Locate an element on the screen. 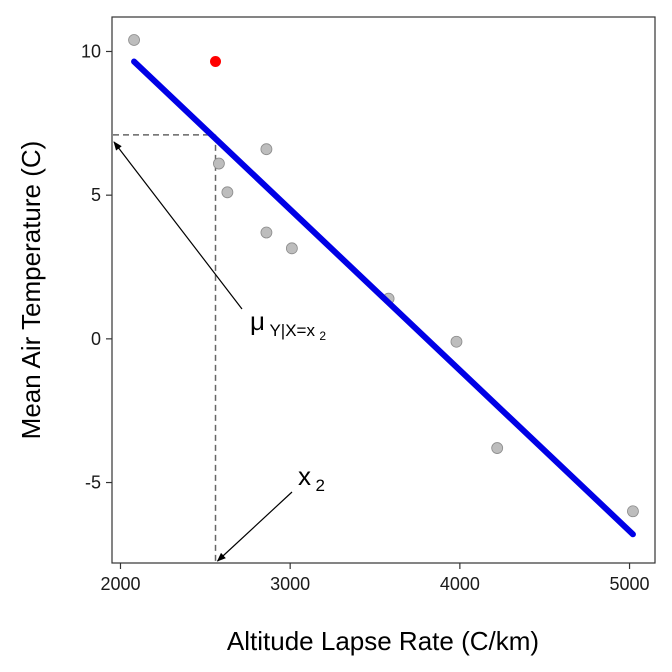 This screenshot has height=672, width=672. x2-symbol: x is located at coordinates (304, 476).